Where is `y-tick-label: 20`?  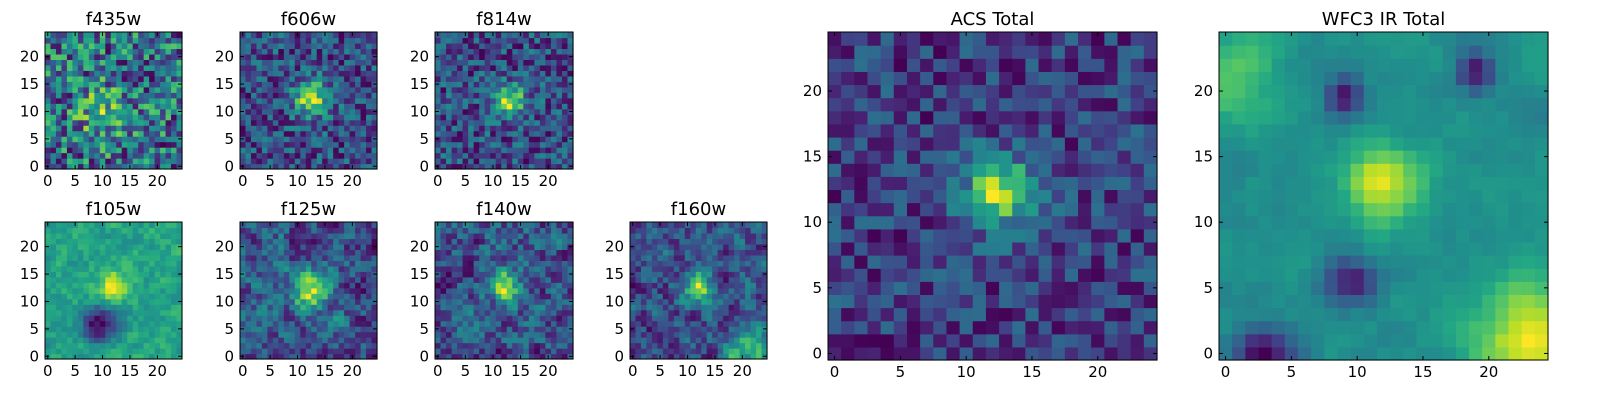
y-tick-label: 20 is located at coordinates (419, 247).